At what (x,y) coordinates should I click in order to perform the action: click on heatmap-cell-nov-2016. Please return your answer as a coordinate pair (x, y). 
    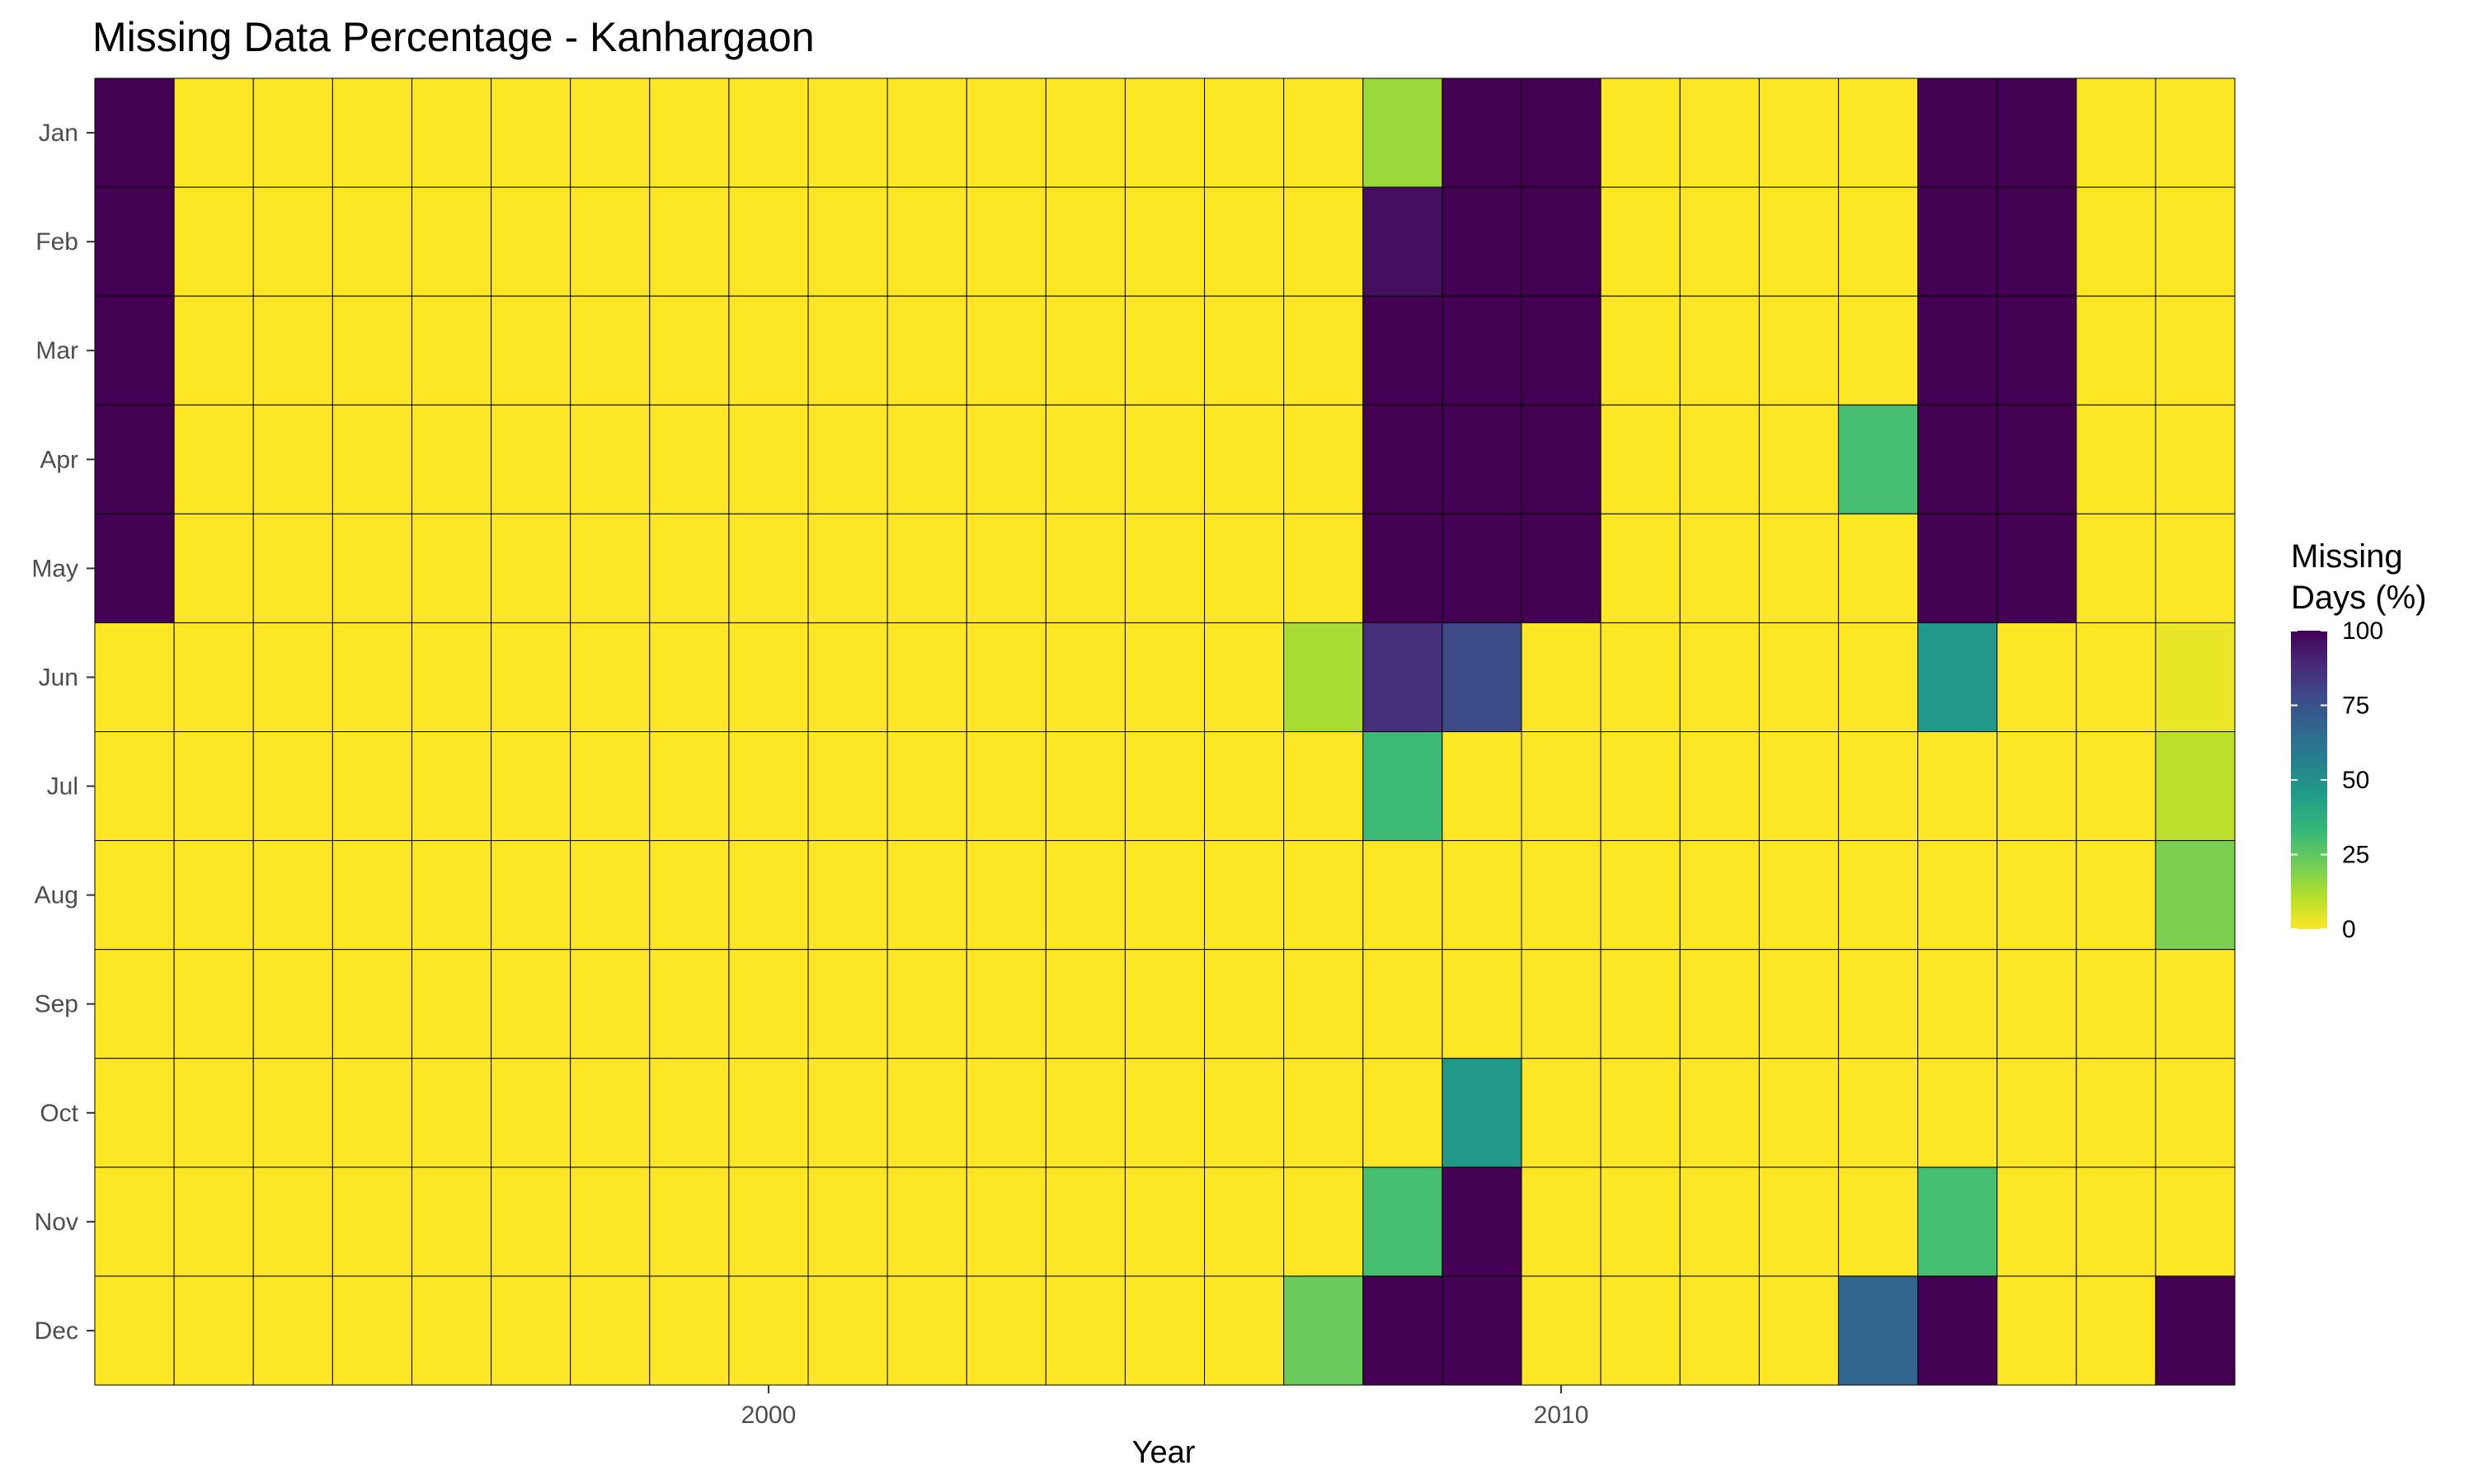
    Looking at the image, I should click on (2037, 1222).